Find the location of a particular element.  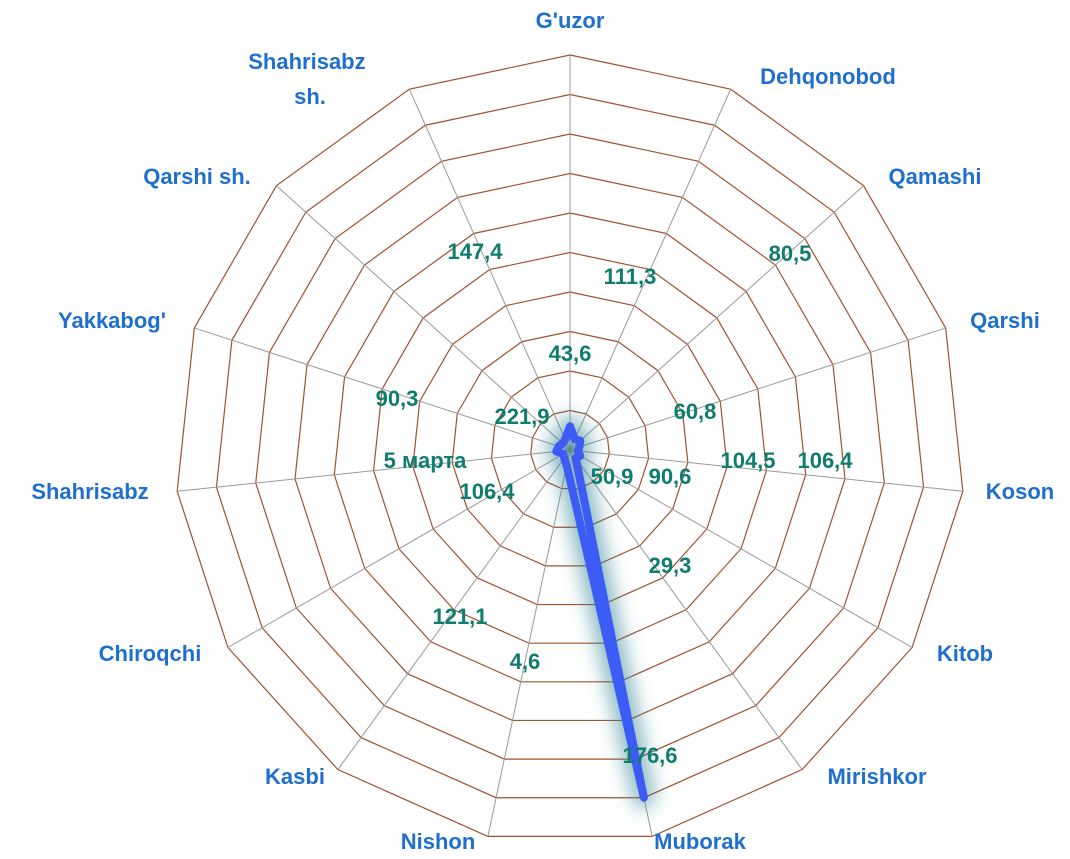

annotation: 104,5 is located at coordinates (747, 460).